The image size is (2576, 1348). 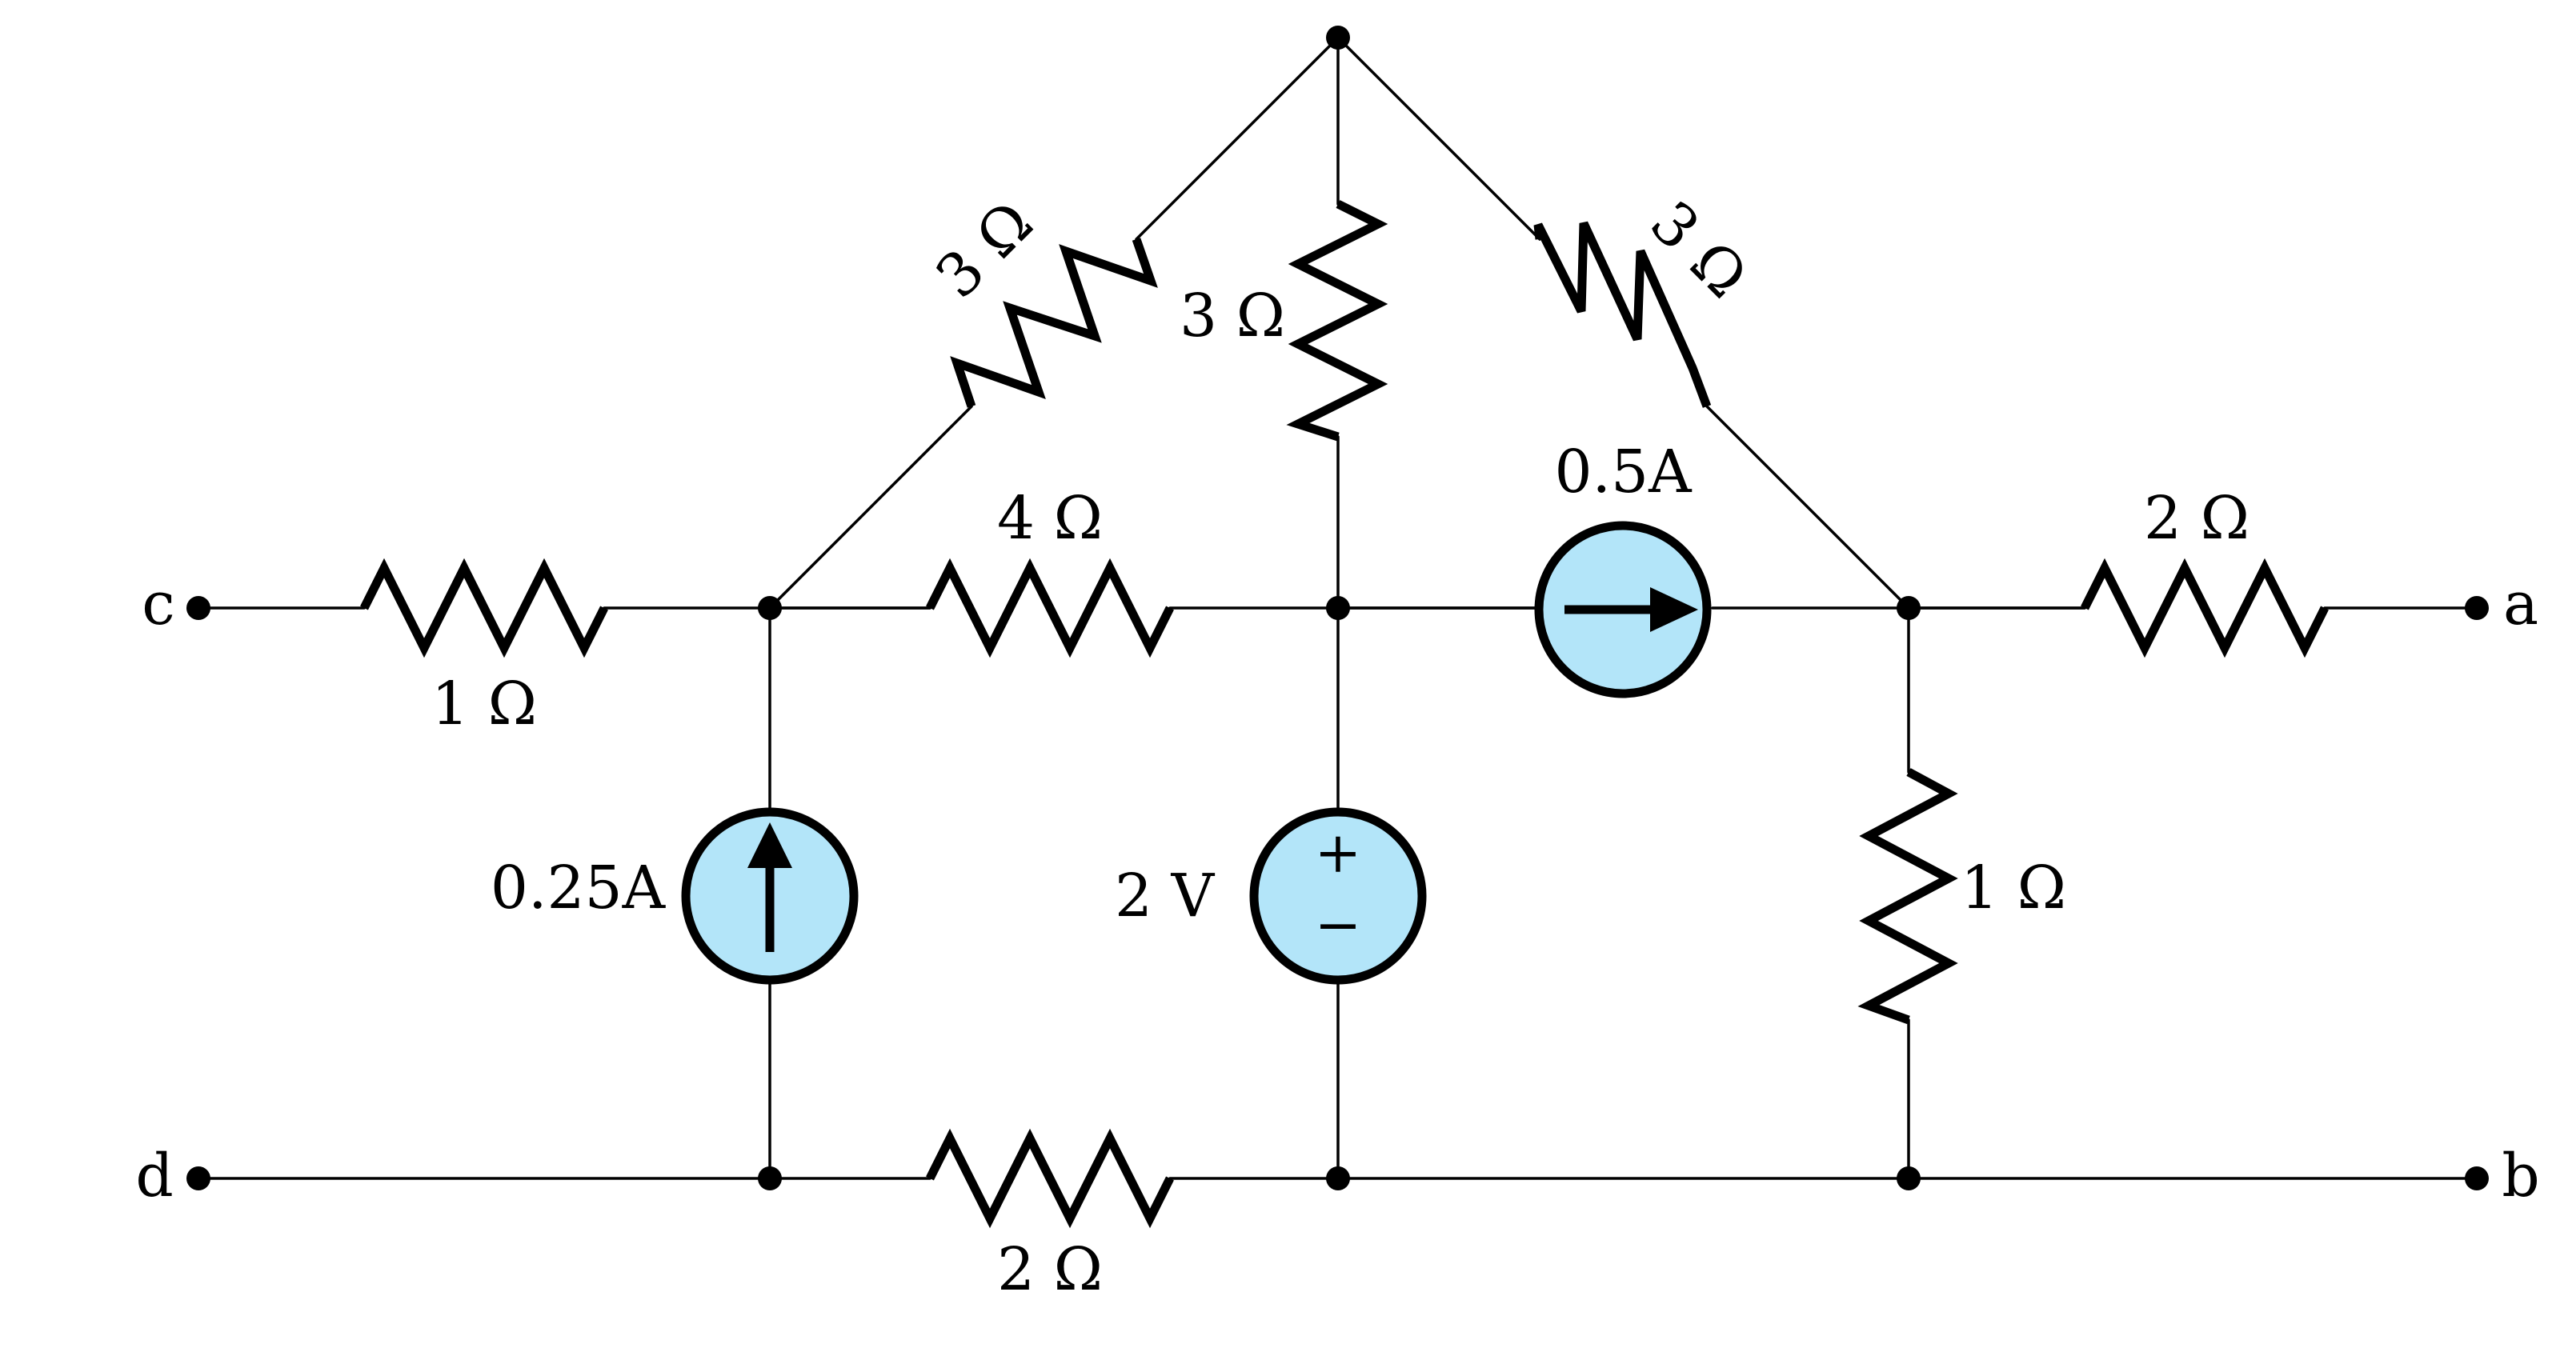 What do you see at coordinates (1338, 1178) in the screenshot?
I see `node-middle-bottom` at bounding box center [1338, 1178].